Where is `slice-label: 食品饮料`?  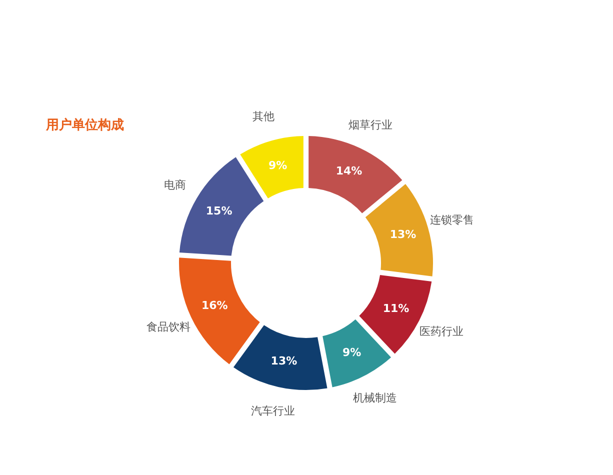 slice-label: 食品饮料 is located at coordinates (168, 327).